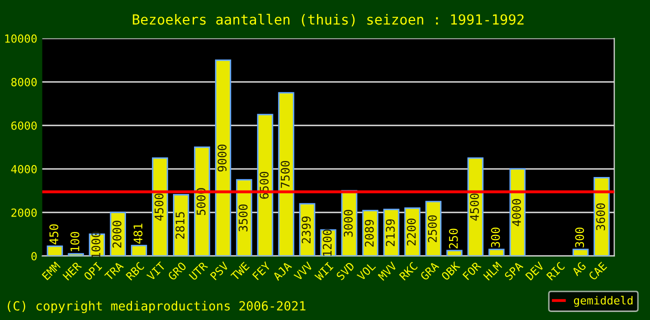  Describe the element at coordinates (411, 232) in the screenshot. I see `data-label: 2200` at that location.